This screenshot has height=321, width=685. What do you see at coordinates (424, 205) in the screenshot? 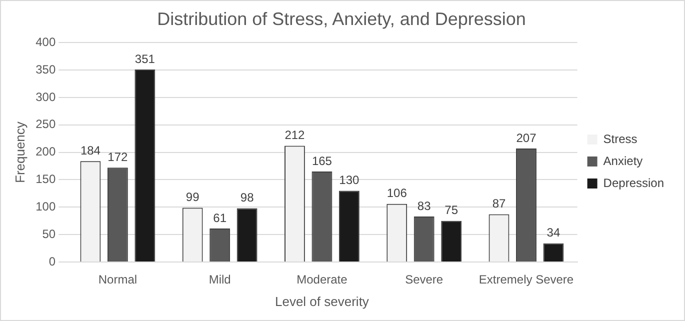
I see `data-label: 83` at bounding box center [424, 205].